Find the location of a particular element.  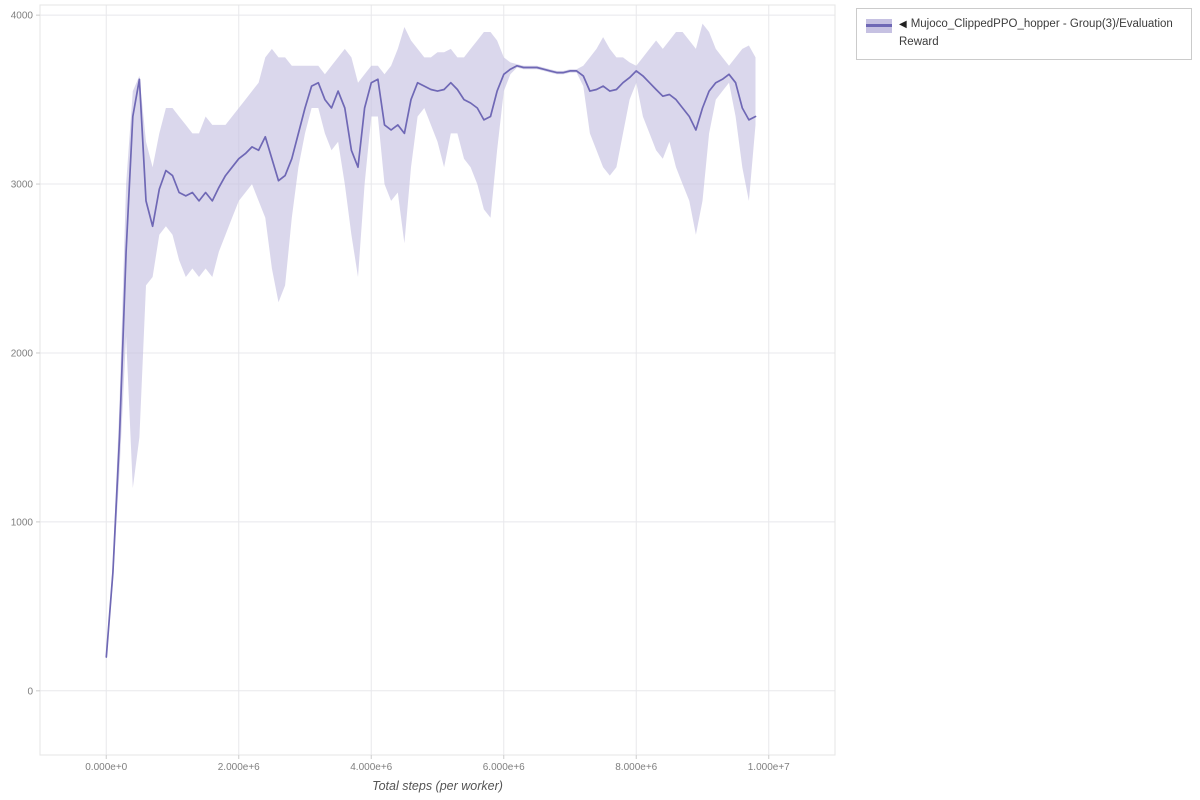

x-tick-label: 2.000e+6 is located at coordinates (239, 767).